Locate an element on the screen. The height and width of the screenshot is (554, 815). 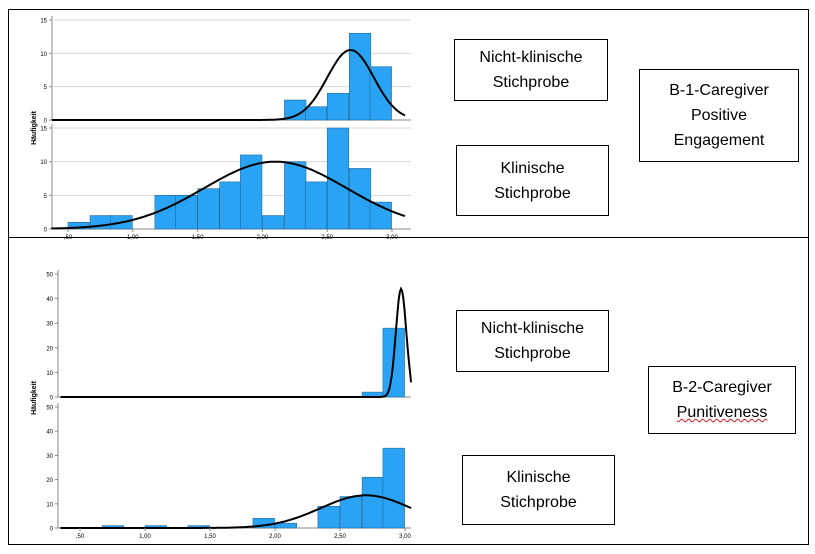
label-nonclinical-sample-top: Nicht-klinische Stichprobe is located at coordinates (531, 70).